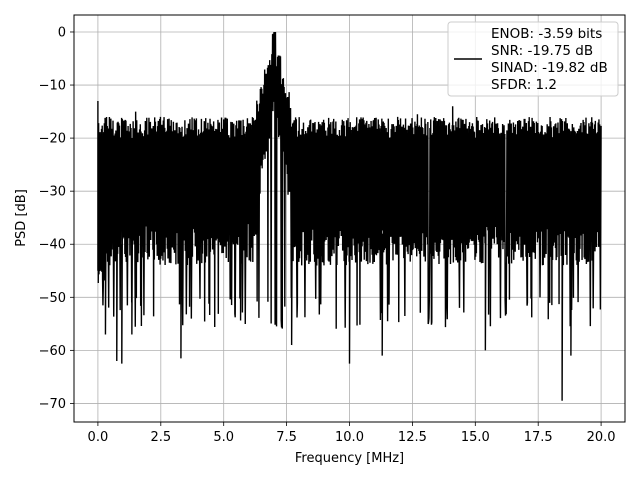 This screenshot has width=640, height=480. Describe the element at coordinates (542, 51) in the screenshot. I see `legend-line-snr: SNR: -19.75 dB` at that location.